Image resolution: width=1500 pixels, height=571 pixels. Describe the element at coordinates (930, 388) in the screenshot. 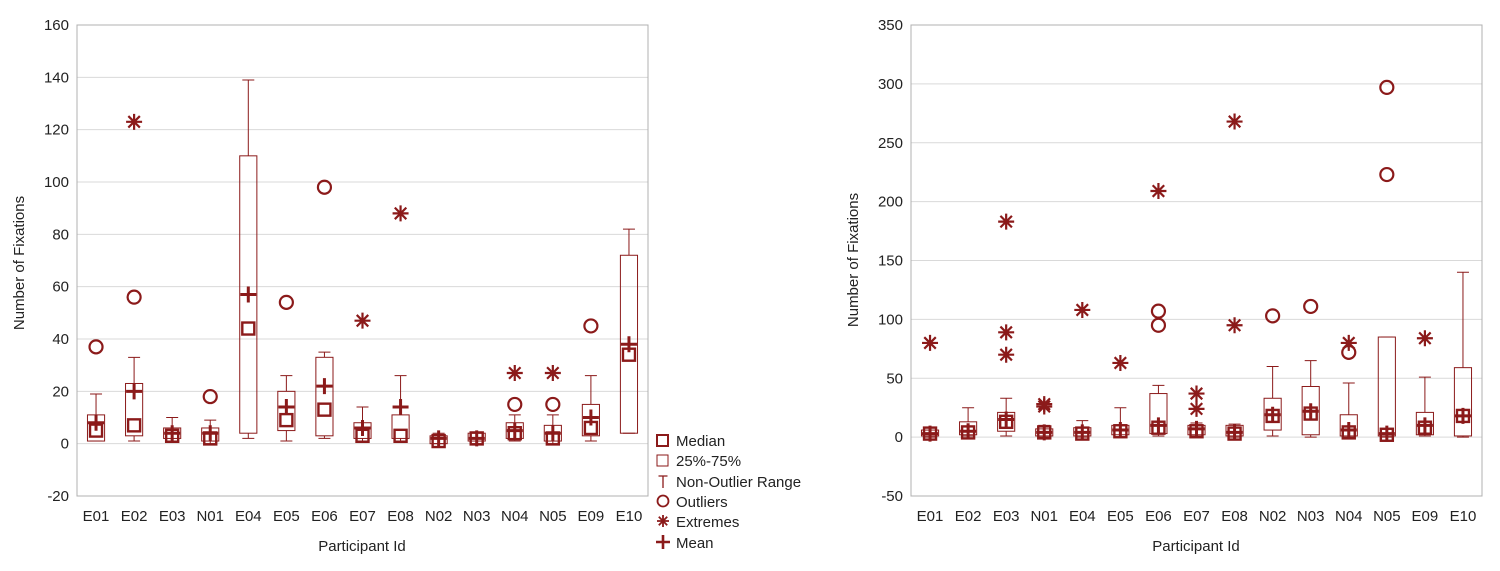

I see `right-box-E01` at that location.